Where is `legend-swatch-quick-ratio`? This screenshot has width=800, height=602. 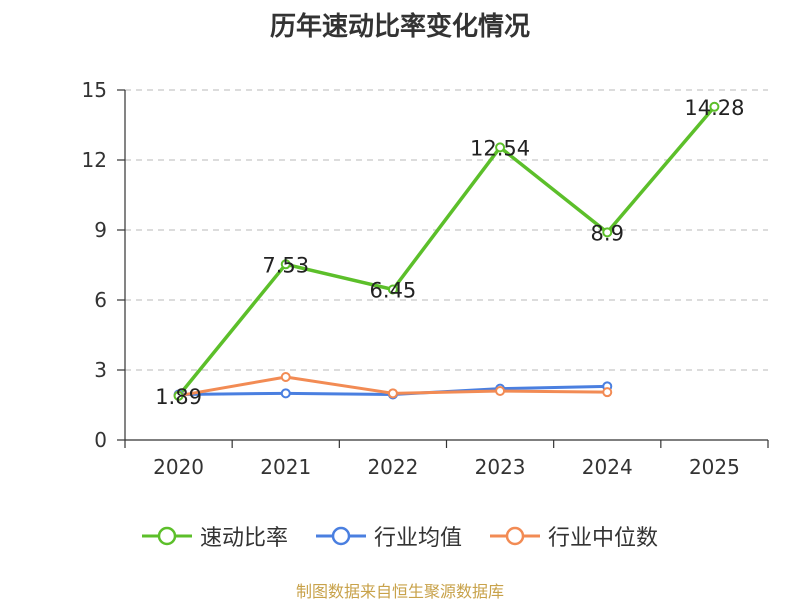
legend-swatch-quick-ratio is located at coordinates (166, 536).